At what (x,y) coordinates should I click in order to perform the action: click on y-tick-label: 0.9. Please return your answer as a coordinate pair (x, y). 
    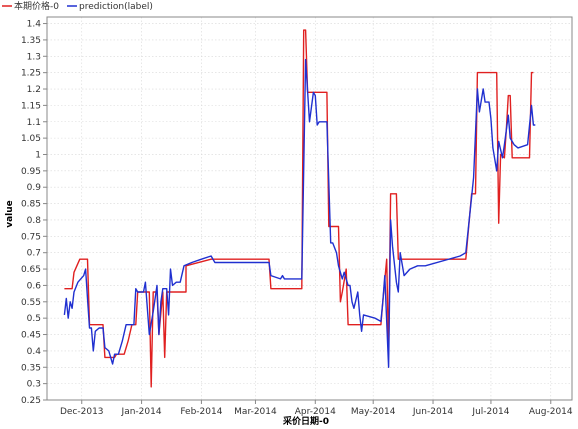
    Looking at the image, I should click on (34, 188).